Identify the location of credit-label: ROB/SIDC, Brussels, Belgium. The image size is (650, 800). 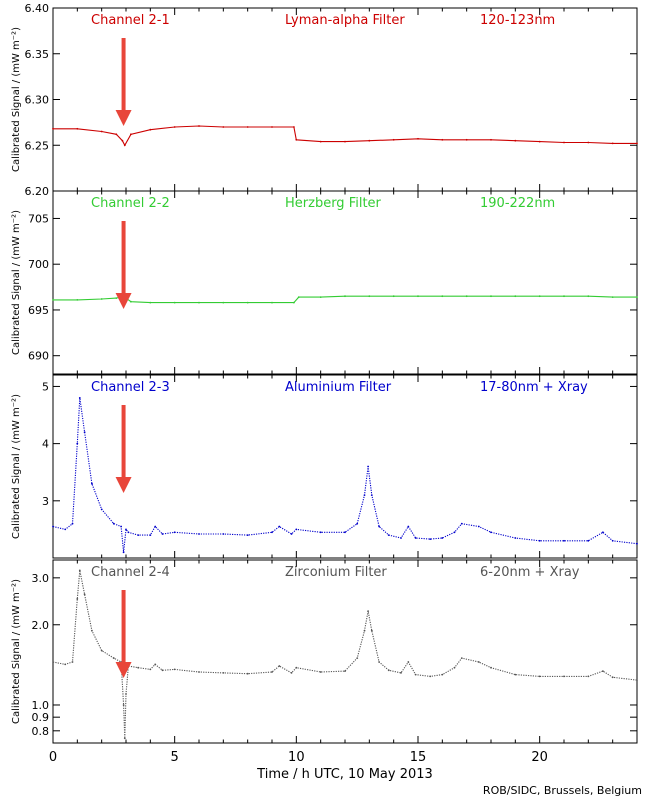
(562, 790).